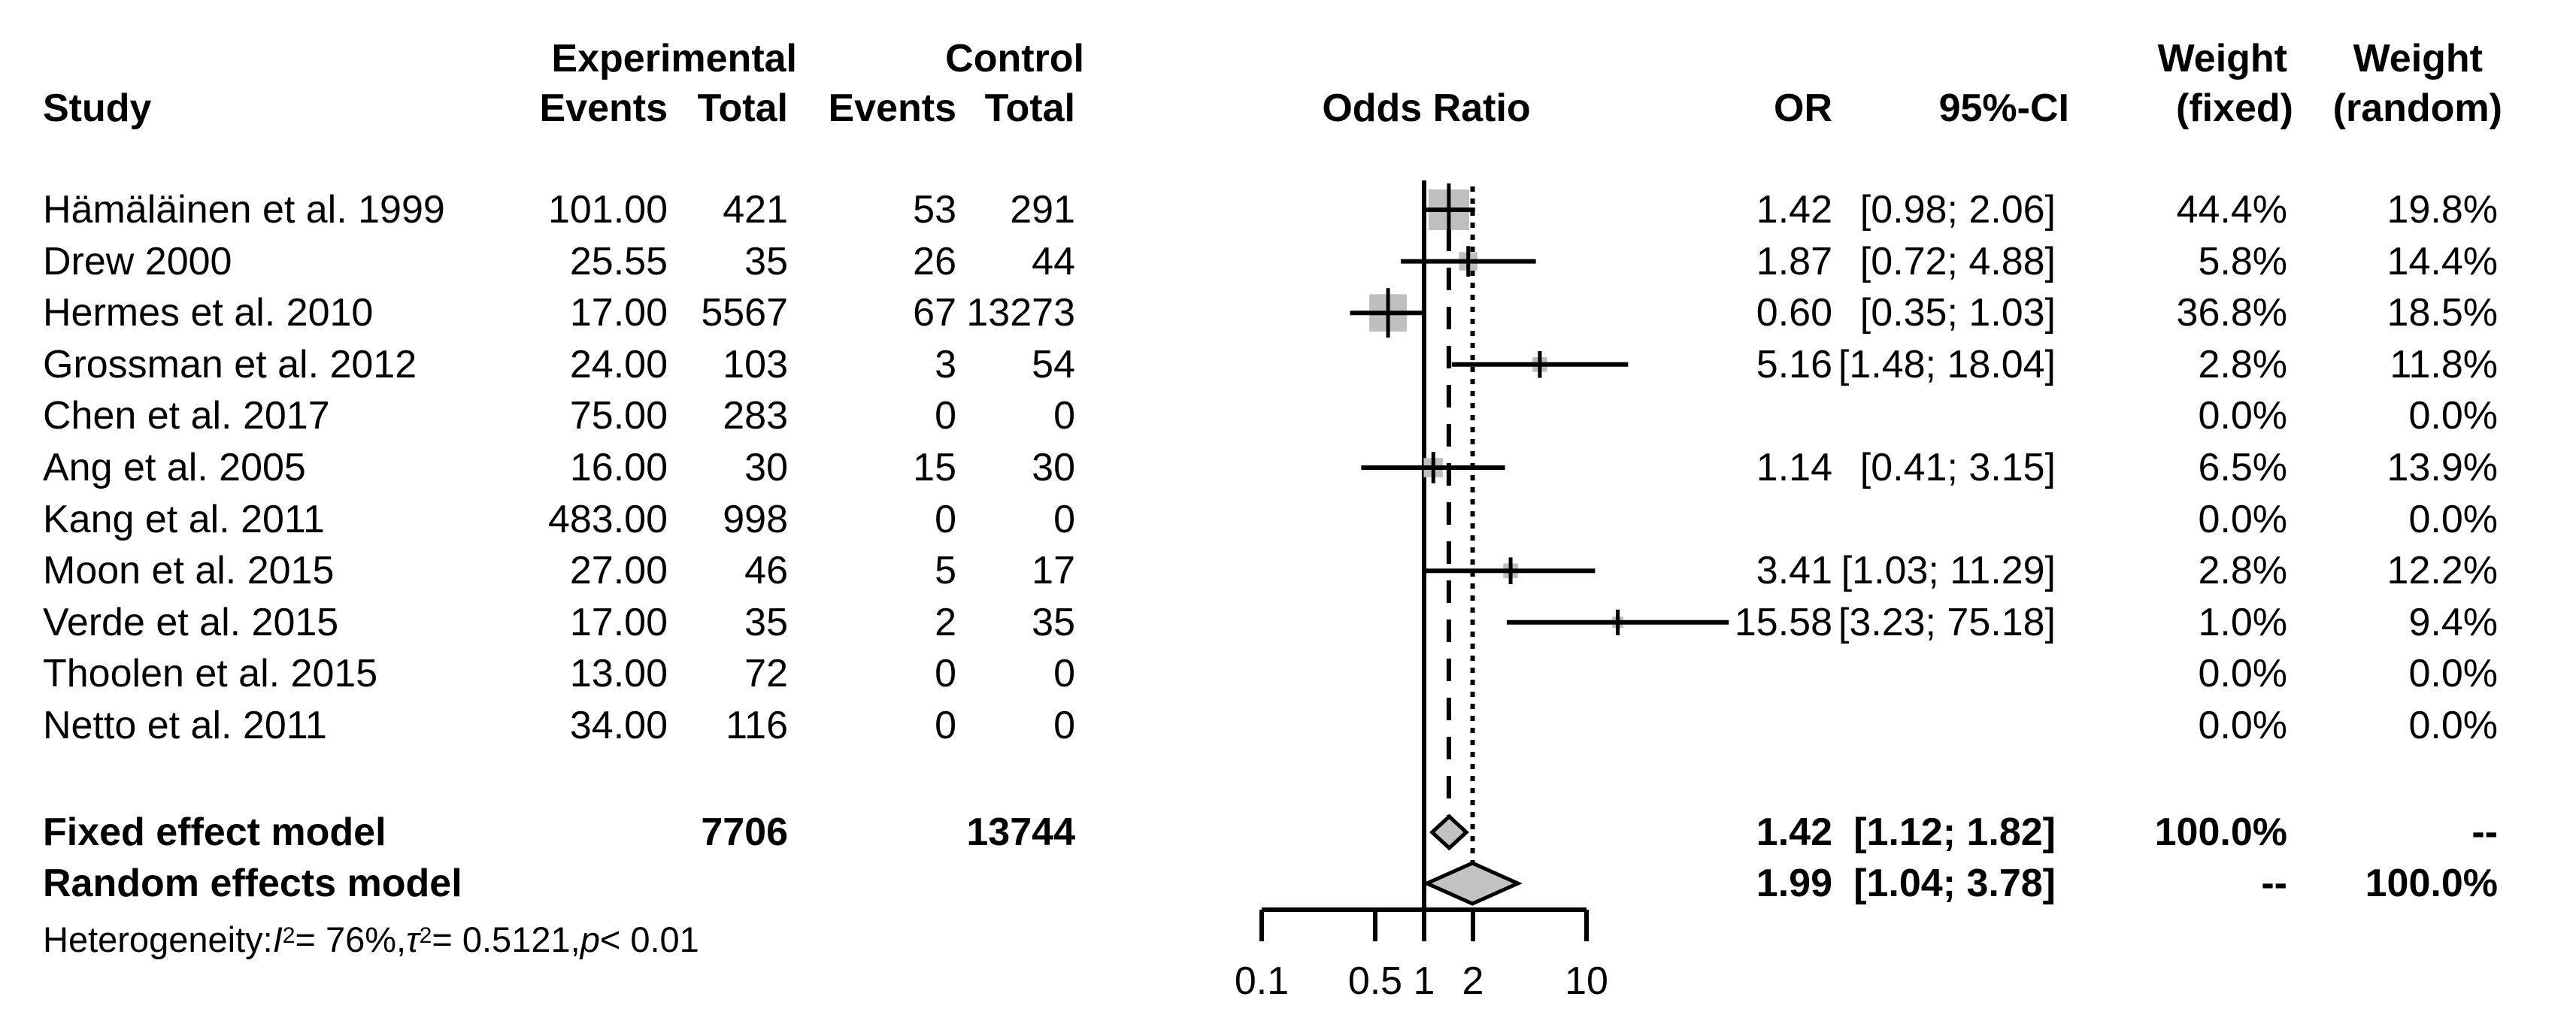  I want to click on header-group-control: Control, so click(1014, 58).